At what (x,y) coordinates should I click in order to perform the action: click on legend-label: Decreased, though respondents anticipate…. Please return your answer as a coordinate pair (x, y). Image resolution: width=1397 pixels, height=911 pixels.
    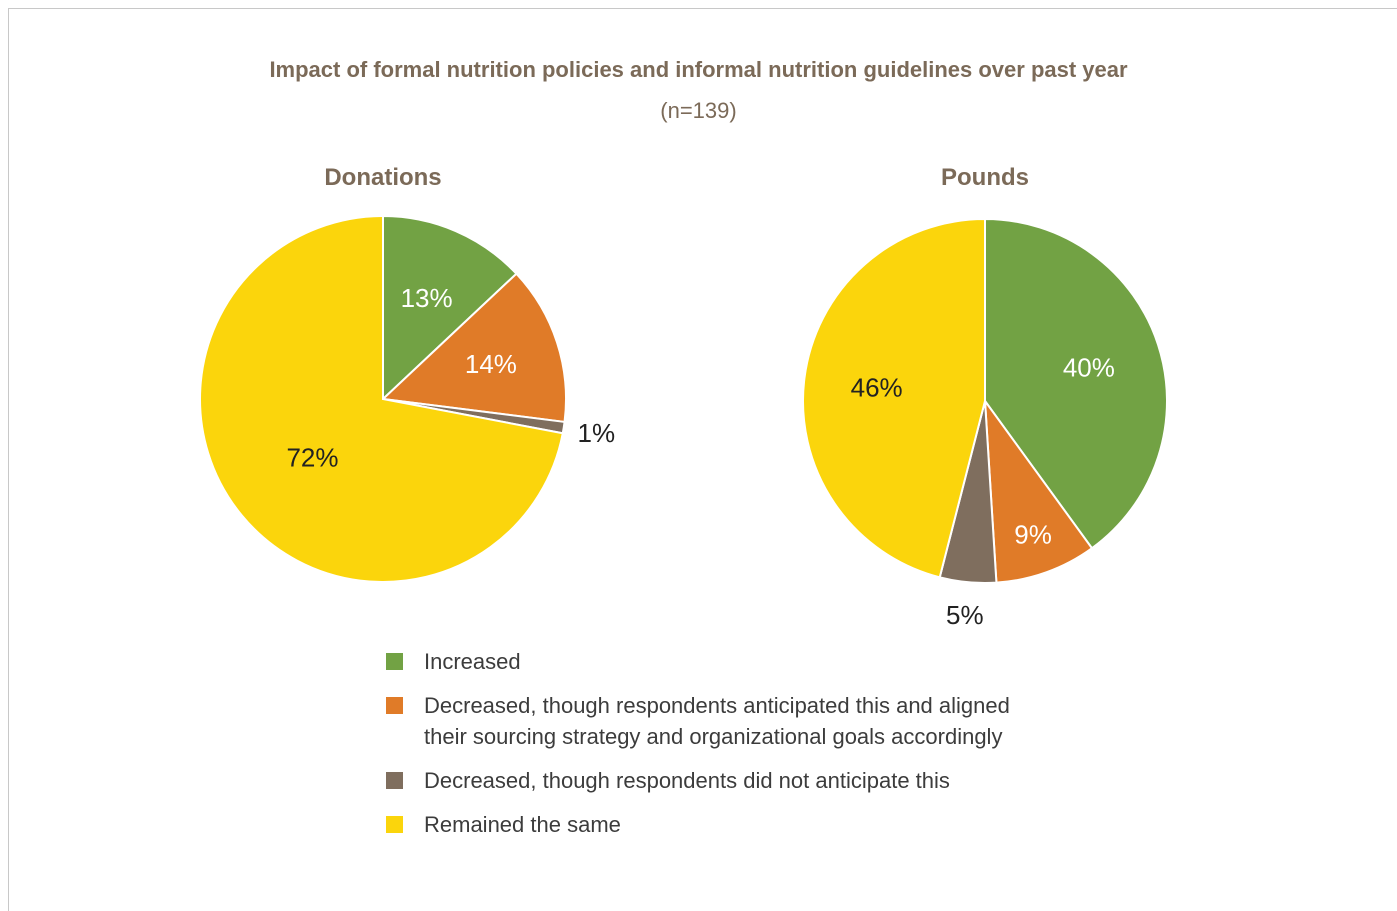
    Looking at the image, I should click on (717, 721).